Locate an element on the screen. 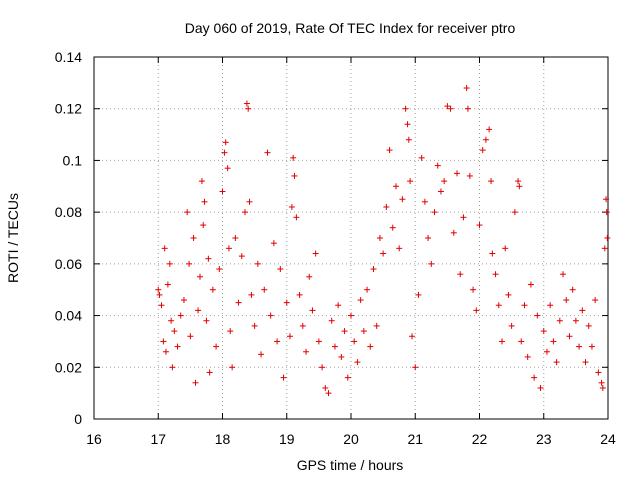 The image size is (640, 480). y-tick-label: 0.06 is located at coordinates (68, 264).